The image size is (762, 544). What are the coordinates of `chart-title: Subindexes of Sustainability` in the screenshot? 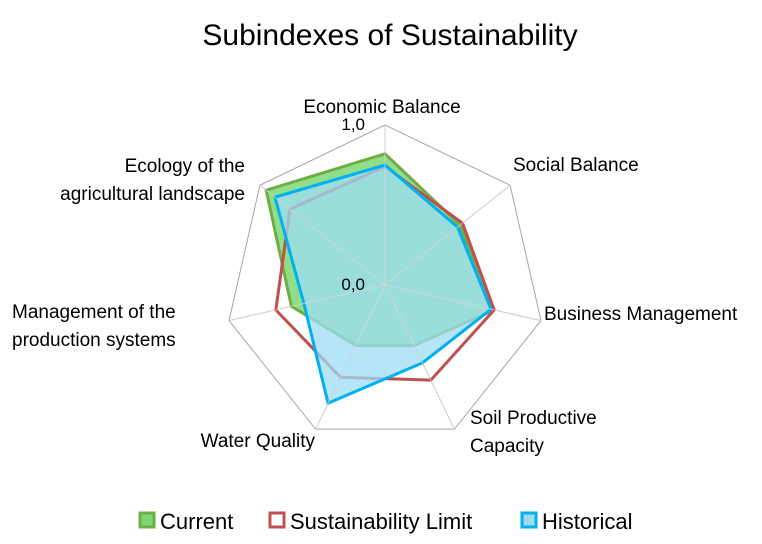 It's located at (389, 35).